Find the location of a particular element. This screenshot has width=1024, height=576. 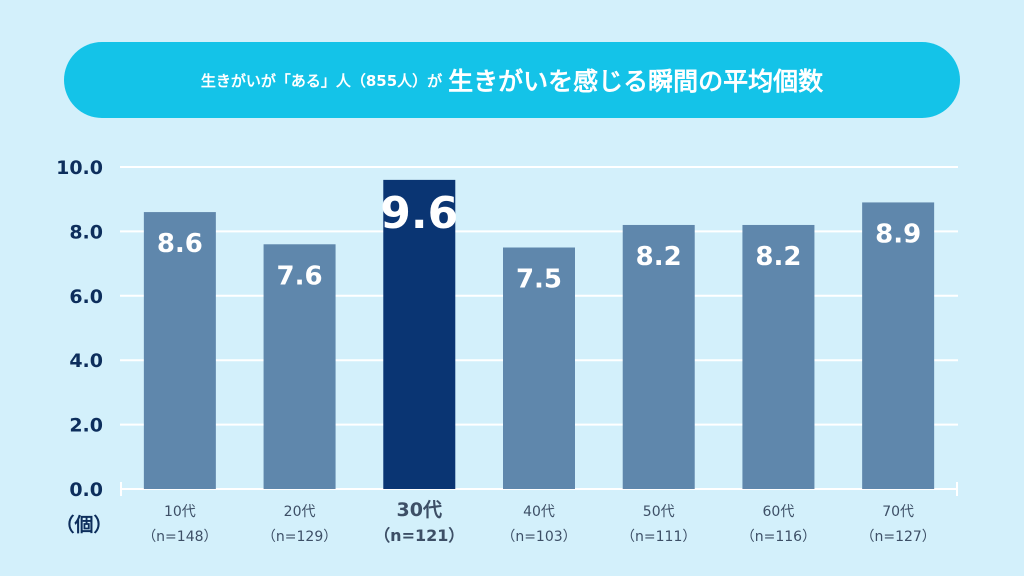

x-sample-size-label: （n=121） is located at coordinates (419, 535).